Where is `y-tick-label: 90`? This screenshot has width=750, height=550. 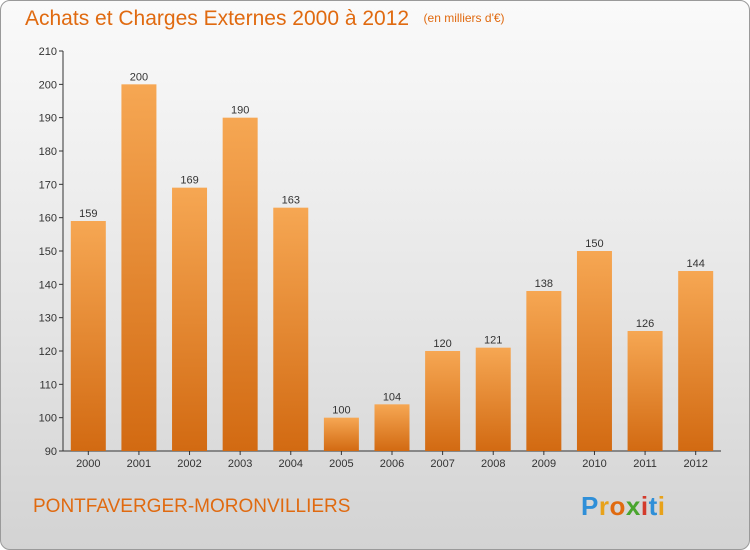
y-tick-label: 90 is located at coordinates (51, 452).